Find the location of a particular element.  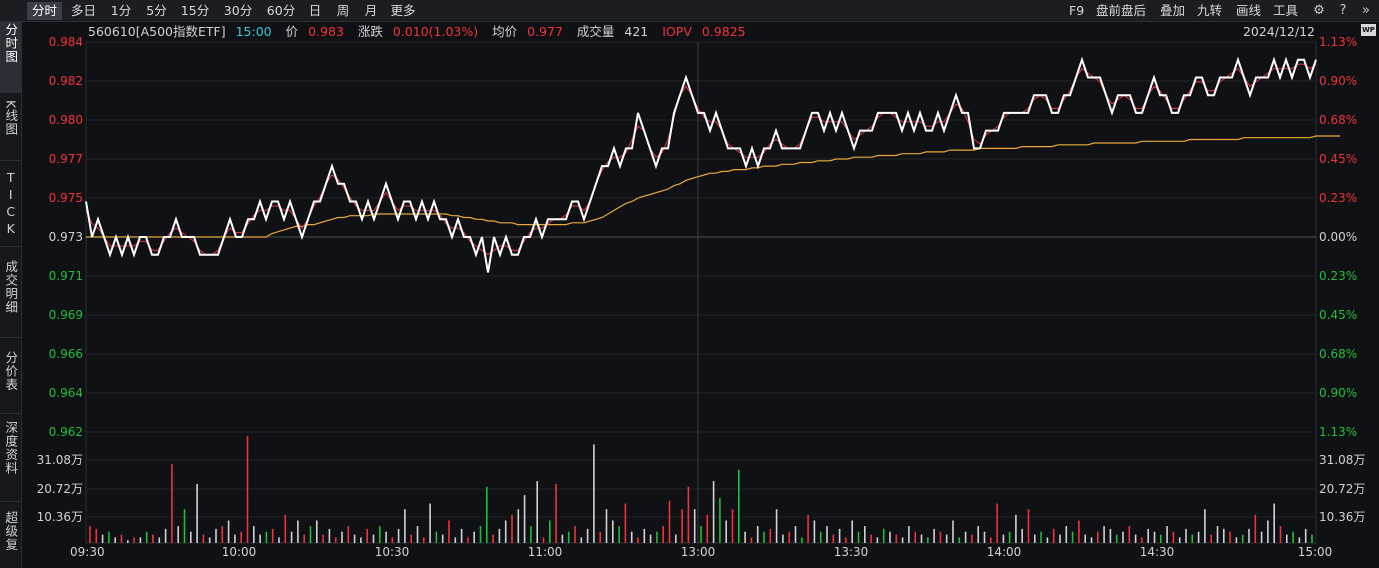

period-tab-2: 1分 is located at coordinates (121, 10).